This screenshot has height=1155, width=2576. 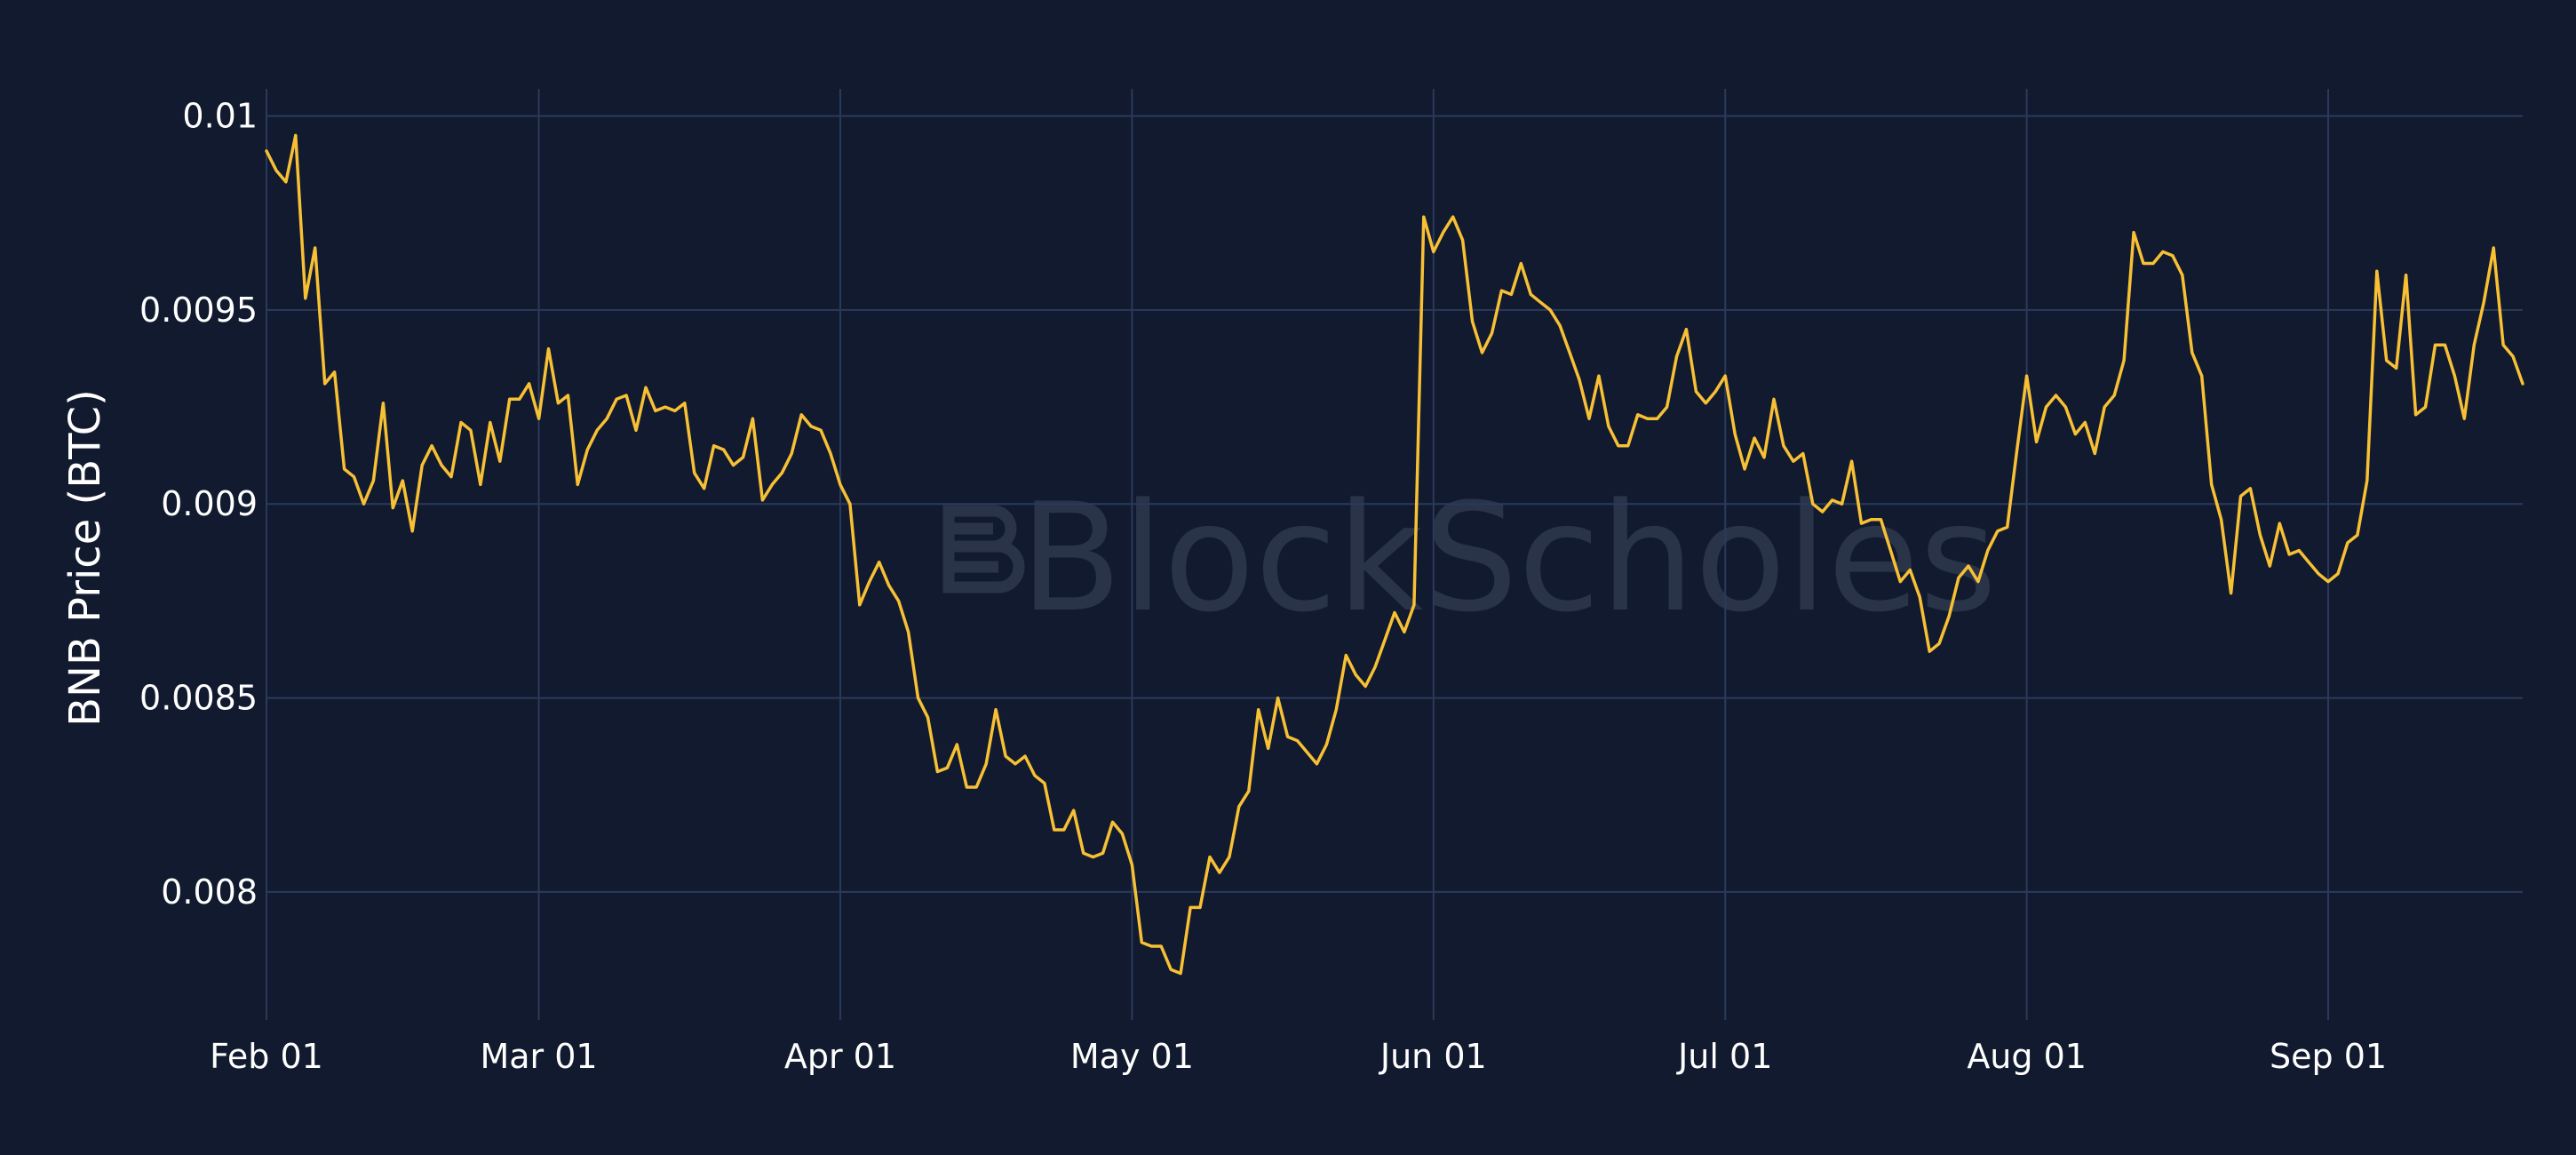 I want to click on x-tick-label: Jun 01, so click(x=1433, y=1056).